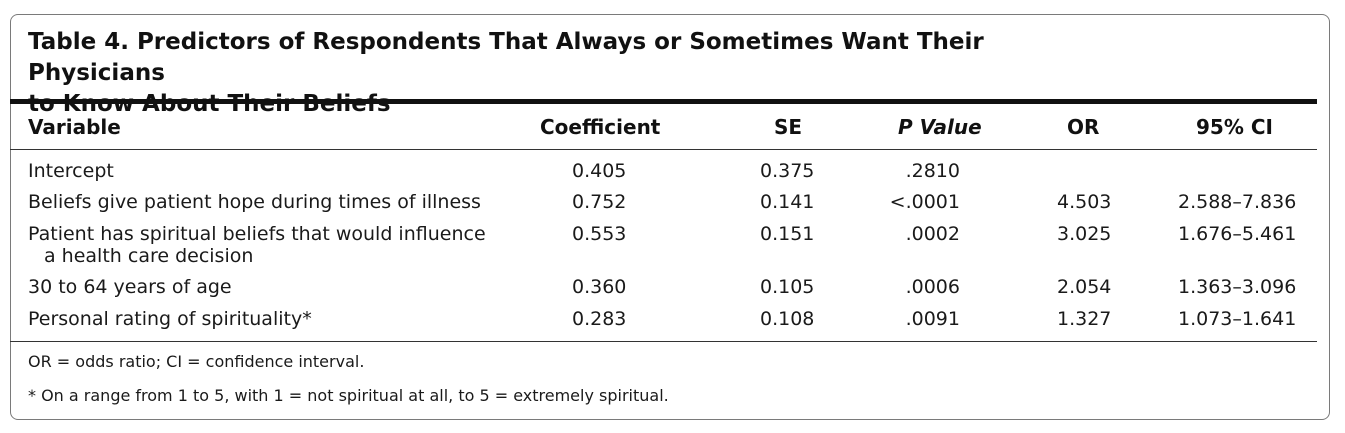 Image resolution: width=1345 pixels, height=433 pixels. Describe the element at coordinates (1084, 287) in the screenshot. I see `cell-or: 2.054` at that location.